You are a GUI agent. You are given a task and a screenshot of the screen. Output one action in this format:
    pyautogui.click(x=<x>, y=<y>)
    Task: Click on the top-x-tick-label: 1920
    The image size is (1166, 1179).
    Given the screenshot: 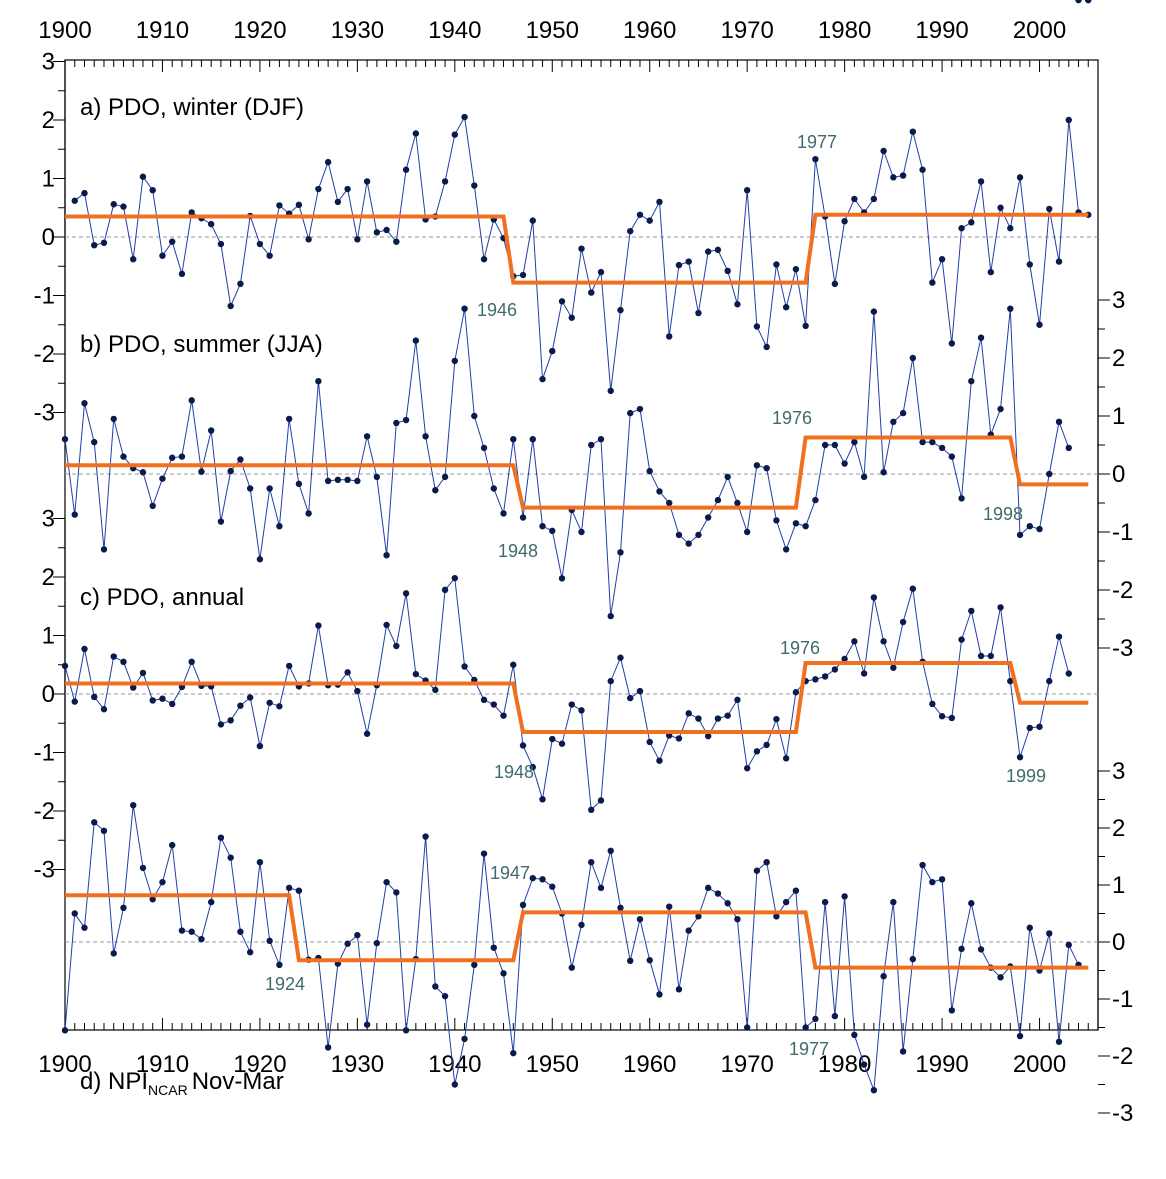 What is the action you would take?
    pyautogui.click(x=259, y=30)
    